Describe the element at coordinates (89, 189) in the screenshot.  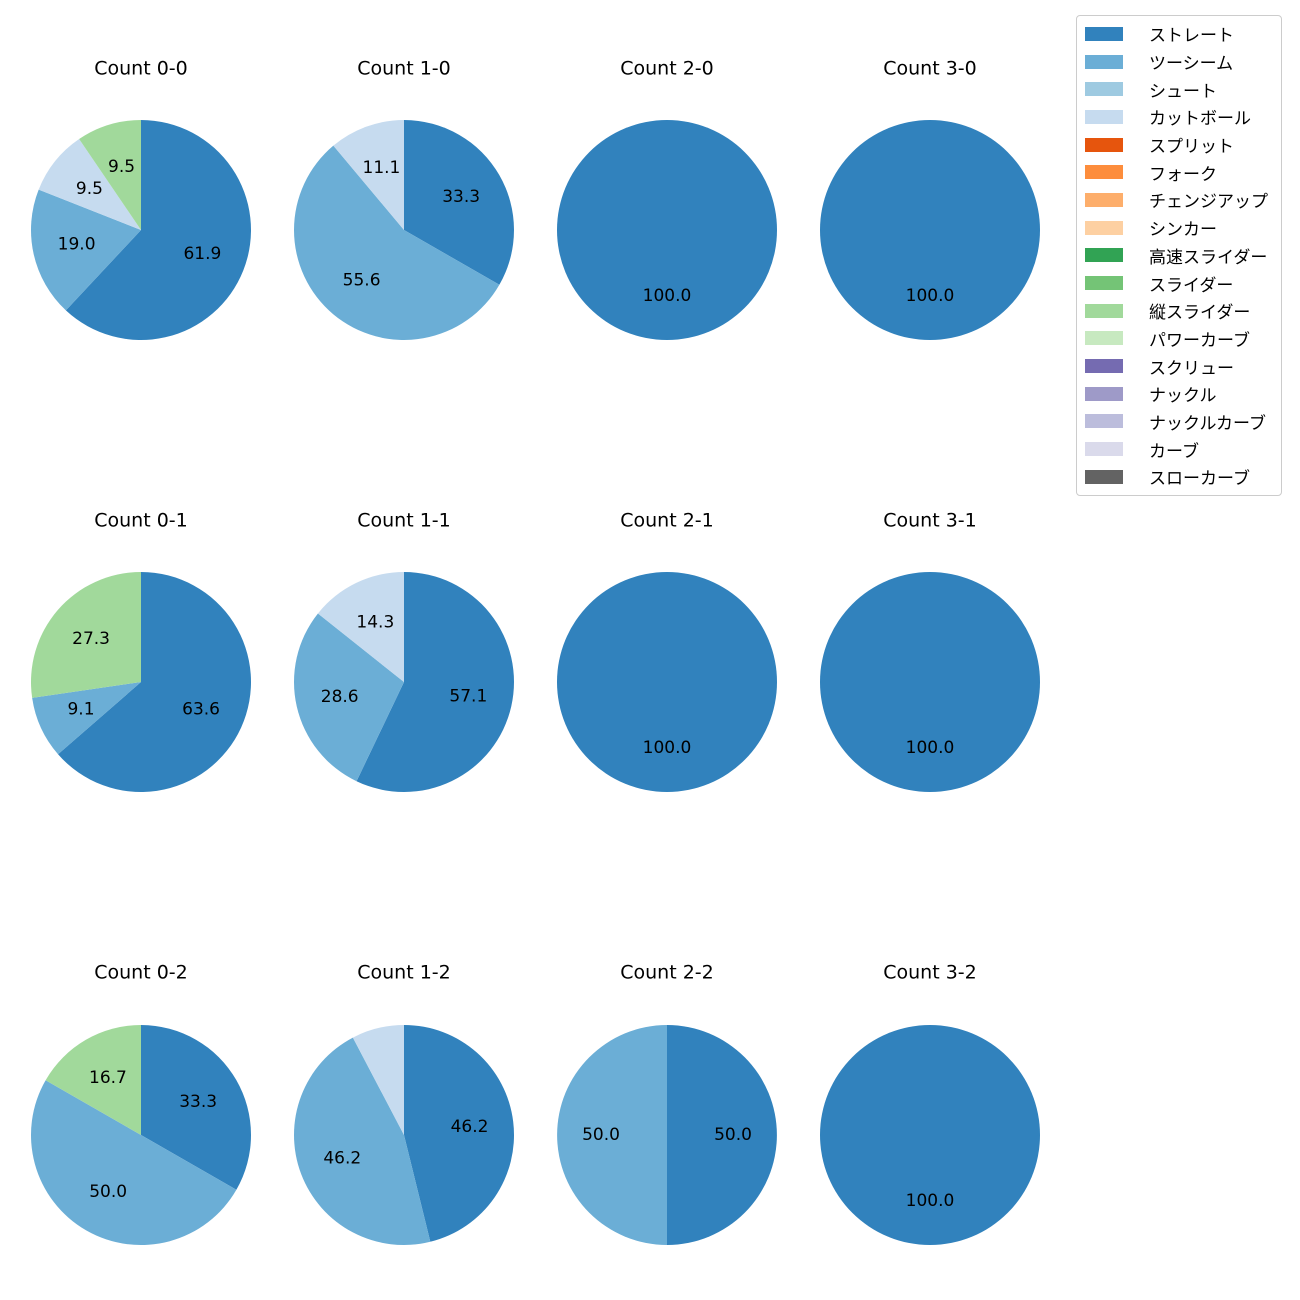
I see `pie-label-count-0-0-2: 9.5` at that location.